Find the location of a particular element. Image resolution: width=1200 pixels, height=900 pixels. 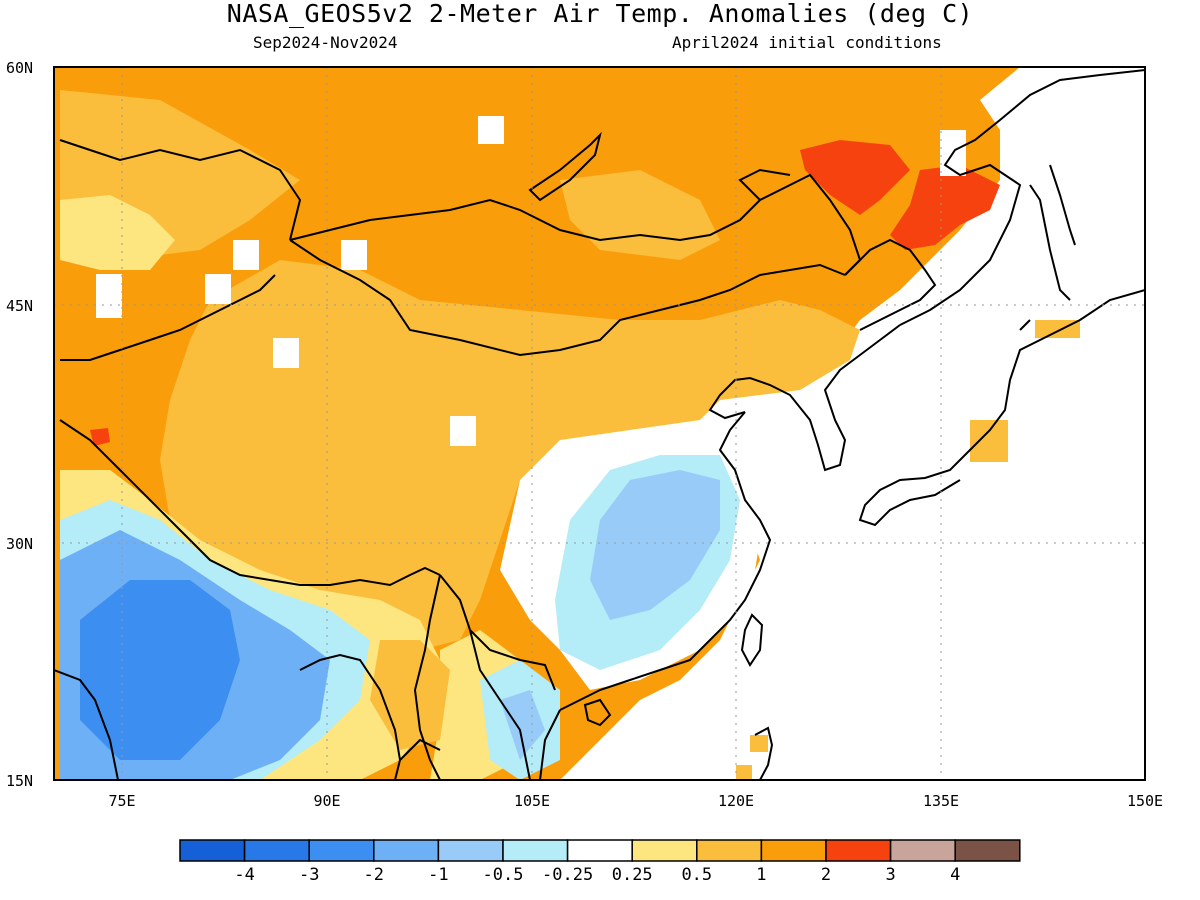

colorbar-label: -4 is located at coordinates (244, 875).